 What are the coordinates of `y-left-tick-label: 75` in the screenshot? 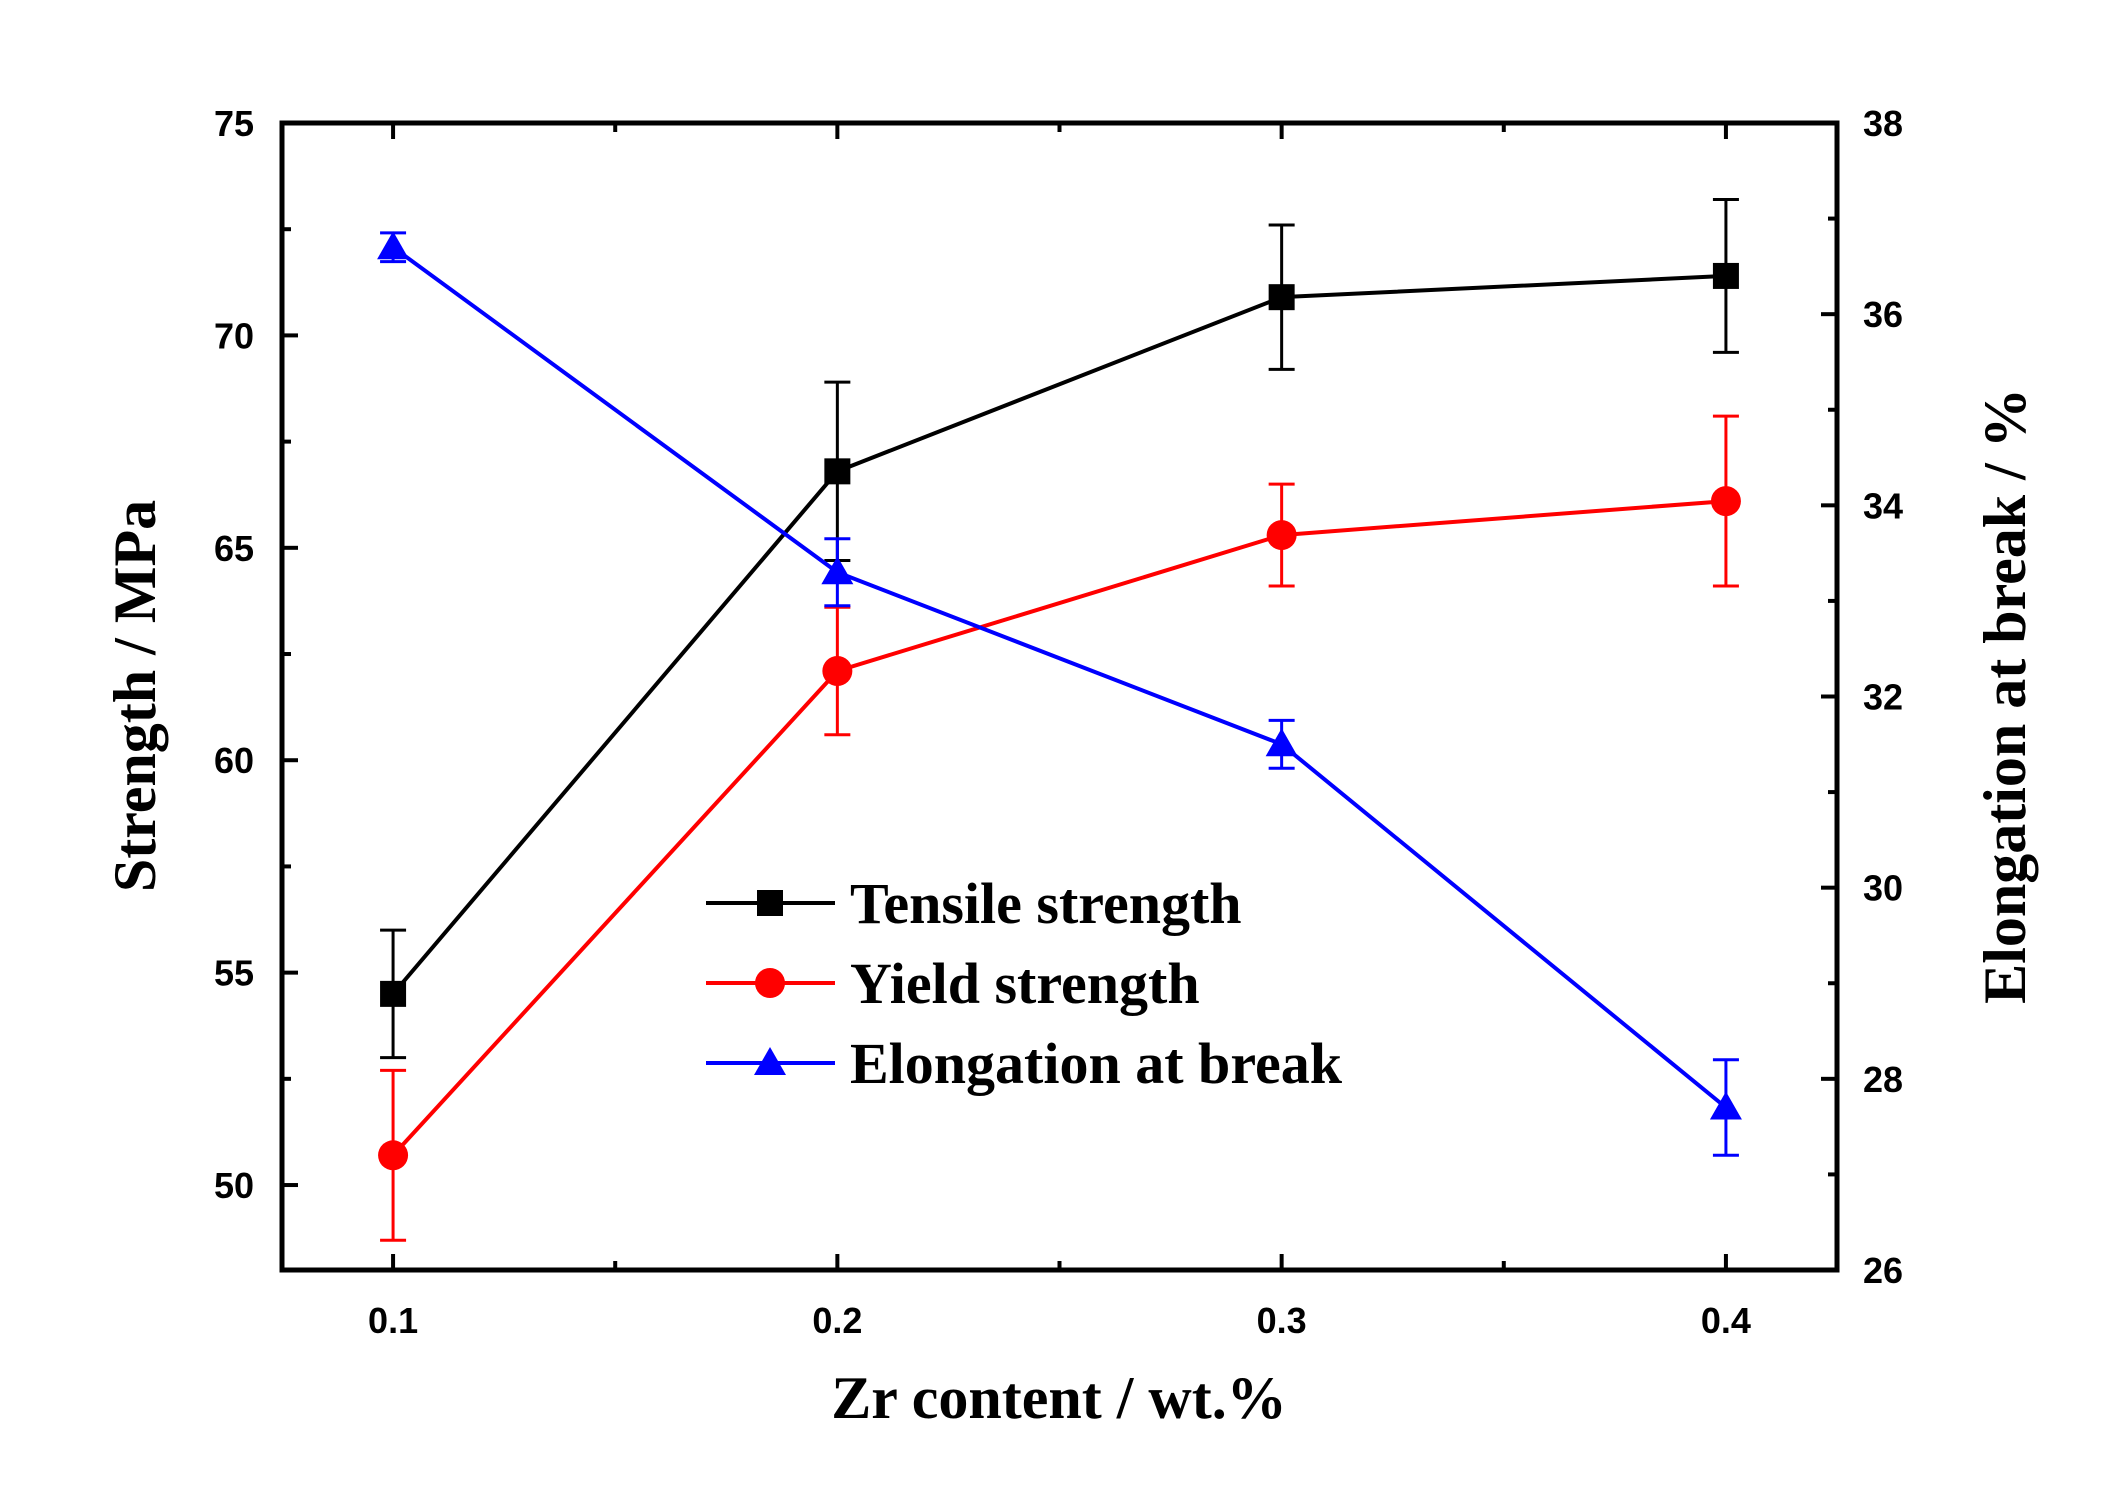 It's located at (234, 123).